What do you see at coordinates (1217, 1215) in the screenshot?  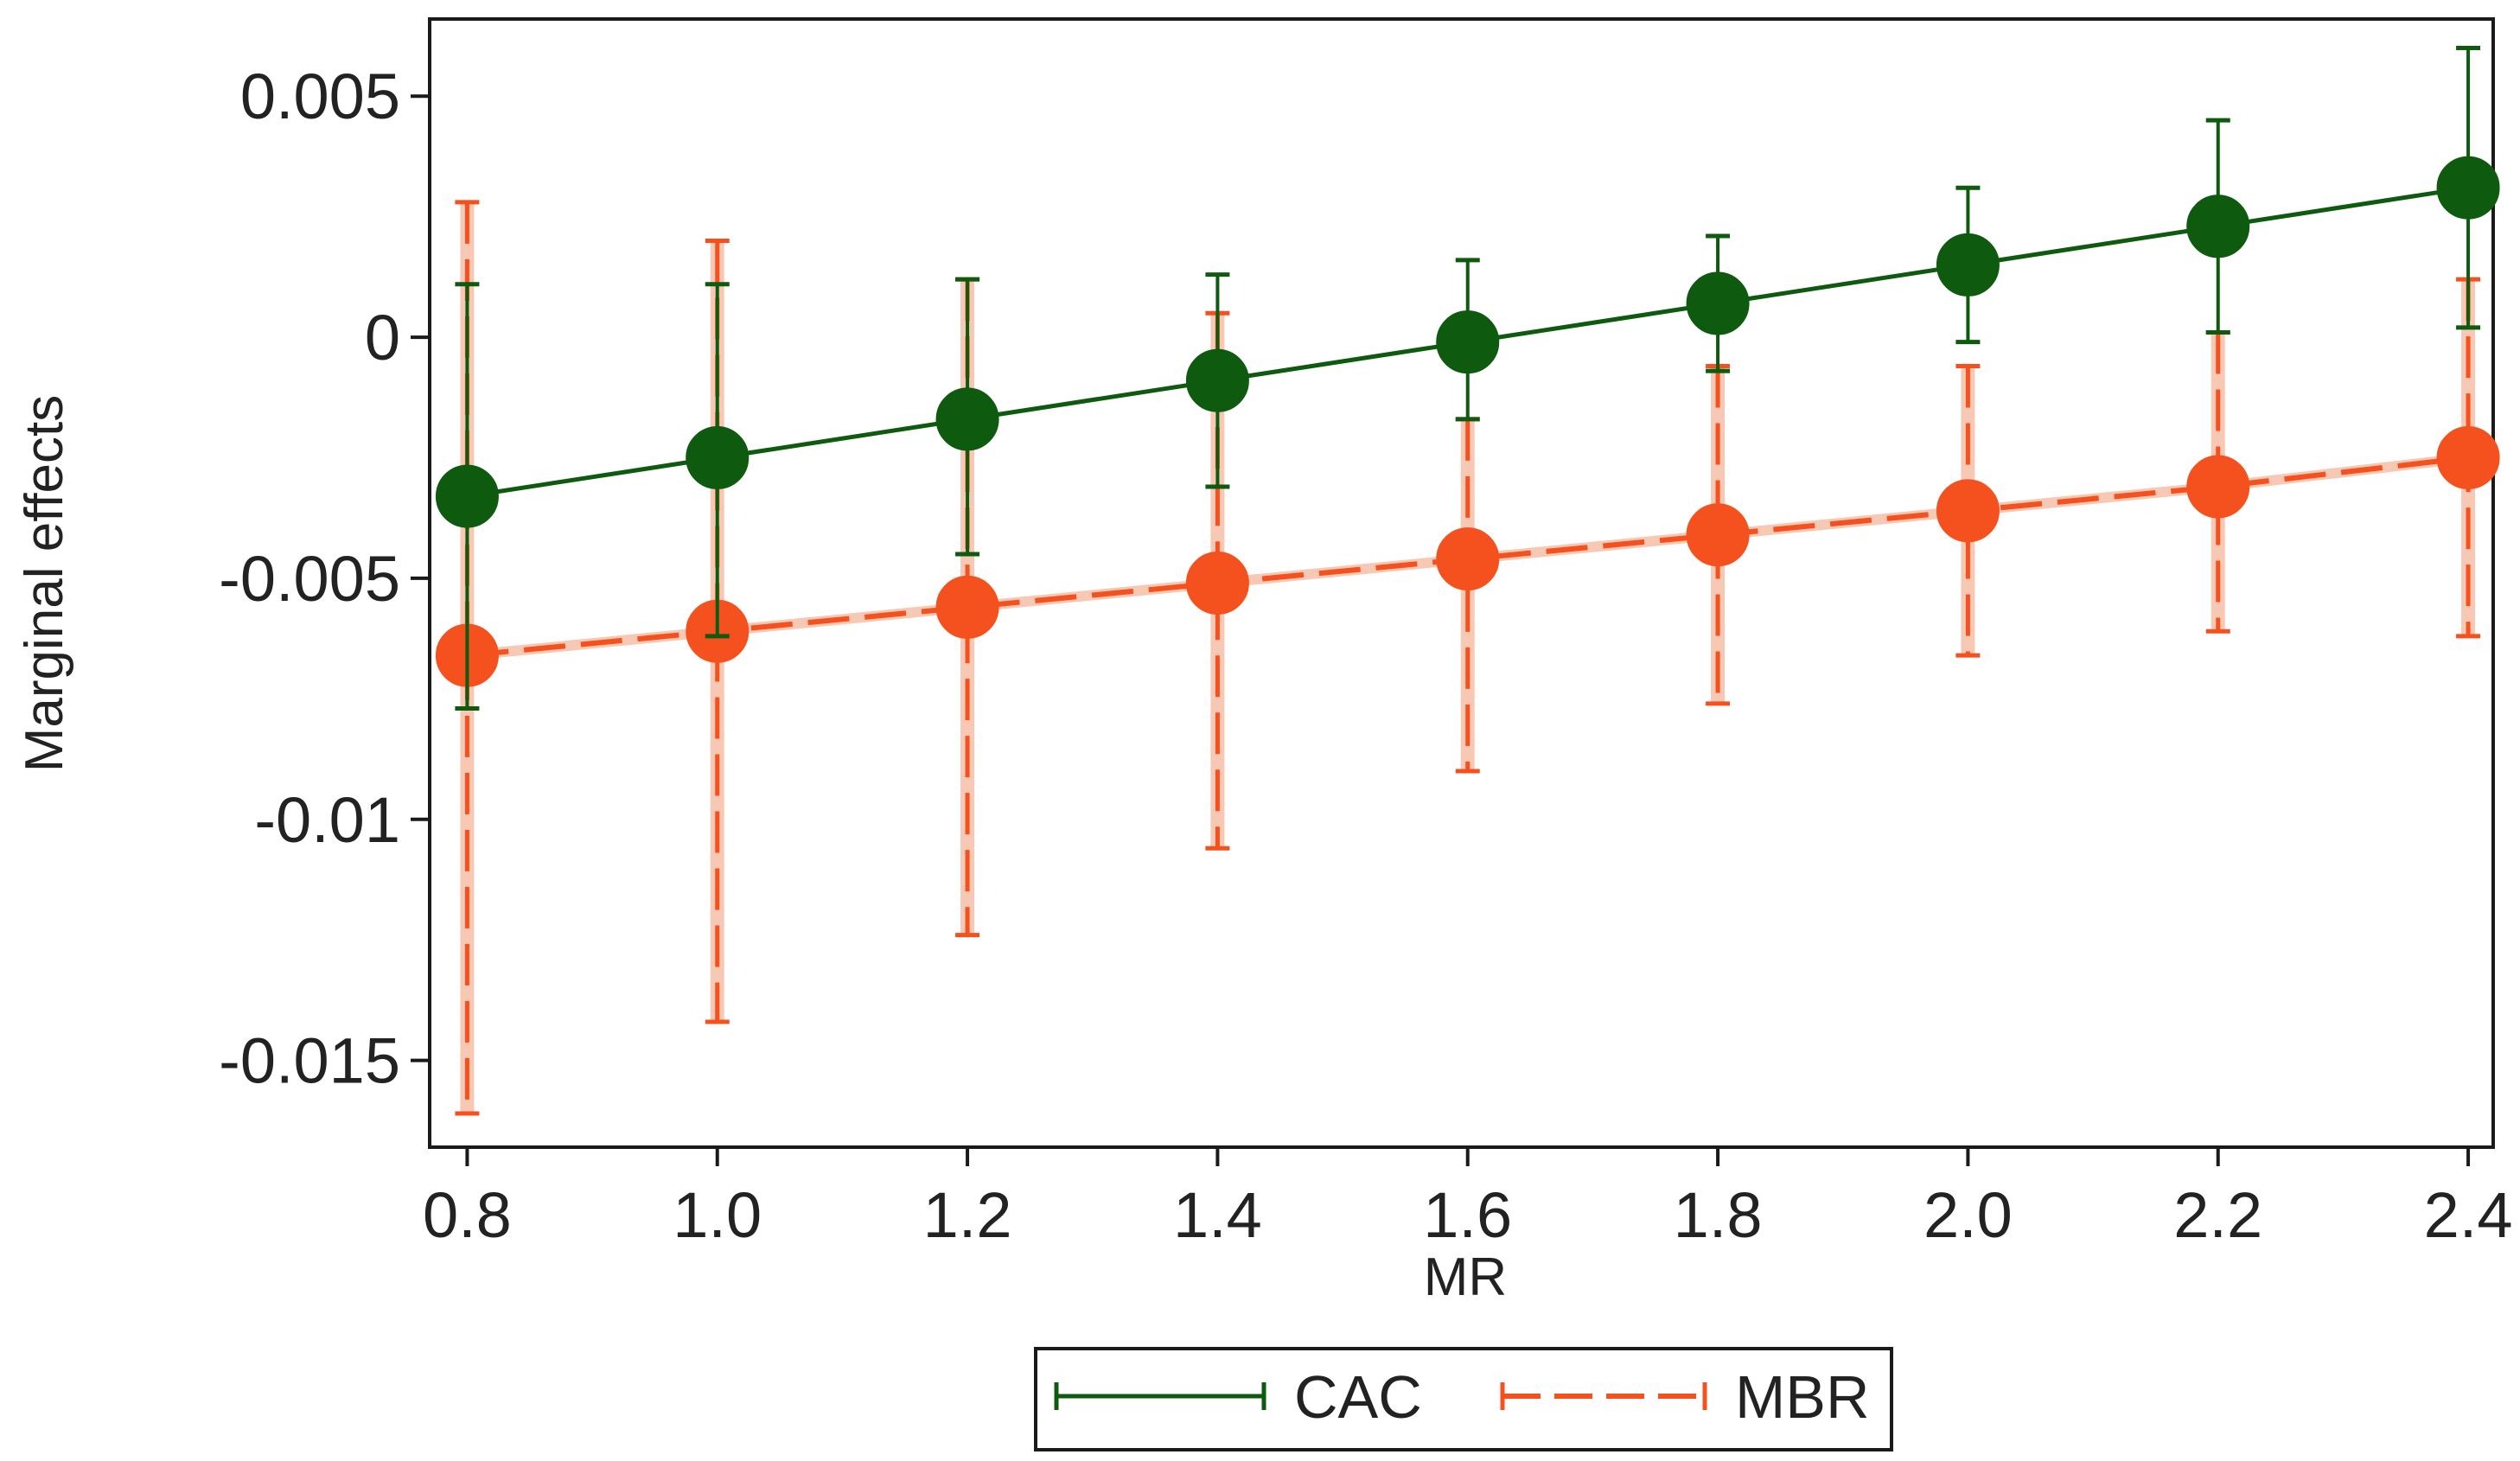 I see `x-tick-label: 1.4` at bounding box center [1217, 1215].